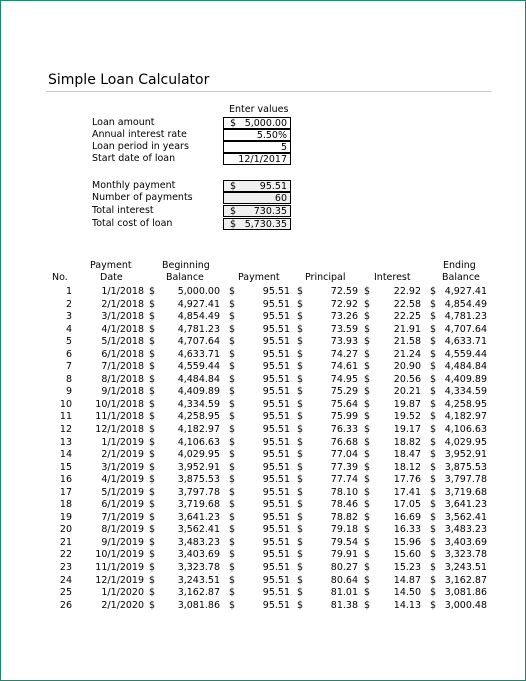 The height and width of the screenshot is (681, 526). I want to click on cell-ending-balance: 3,081.86, so click(465, 593).